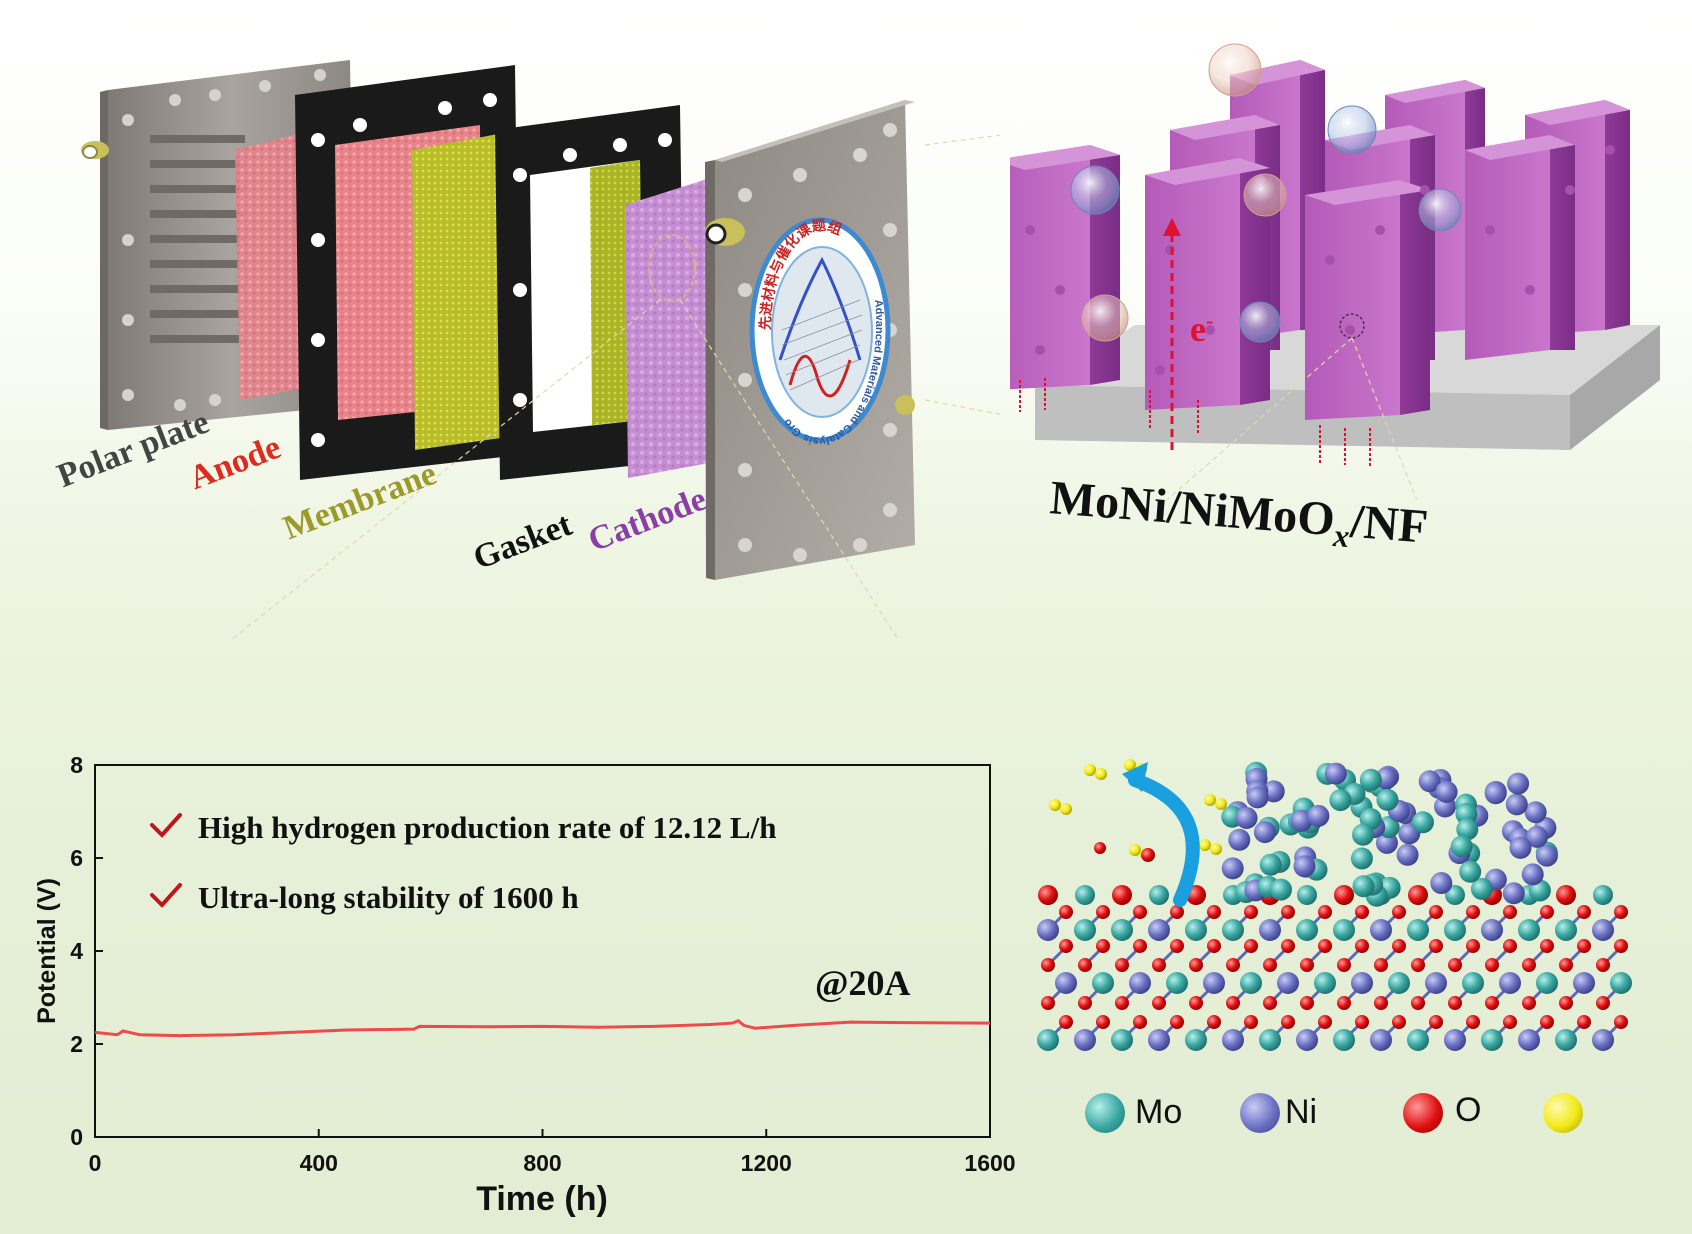  I want to click on o-legend-label: O, so click(1468, 1110).